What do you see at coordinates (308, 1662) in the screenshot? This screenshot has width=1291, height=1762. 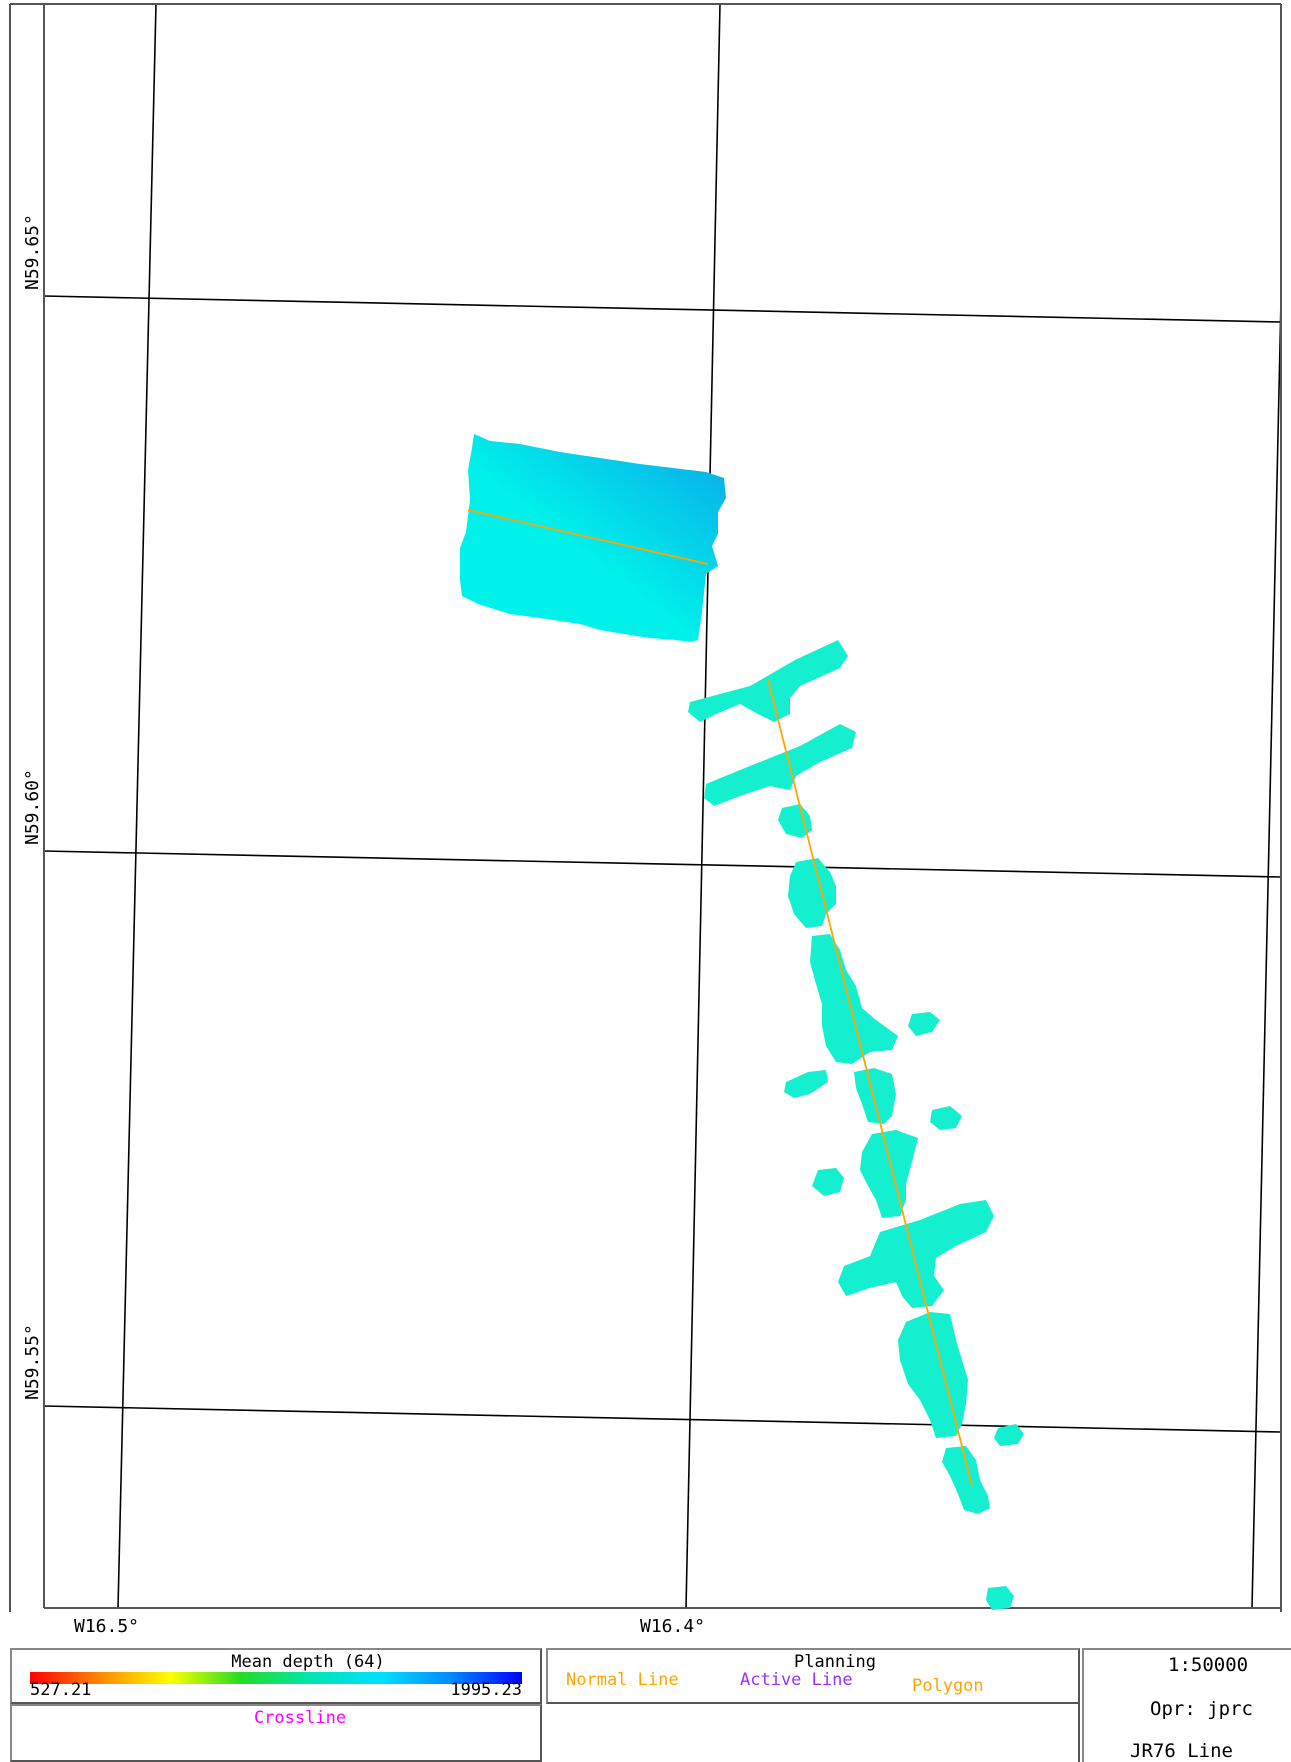 I see `legend-title: Mean depth (64)` at bounding box center [308, 1662].